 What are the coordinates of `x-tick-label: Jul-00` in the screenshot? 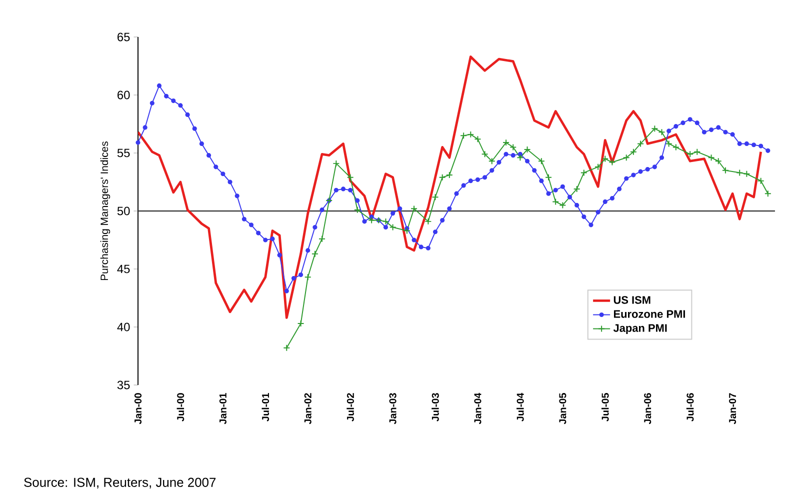 It's located at (180, 407).